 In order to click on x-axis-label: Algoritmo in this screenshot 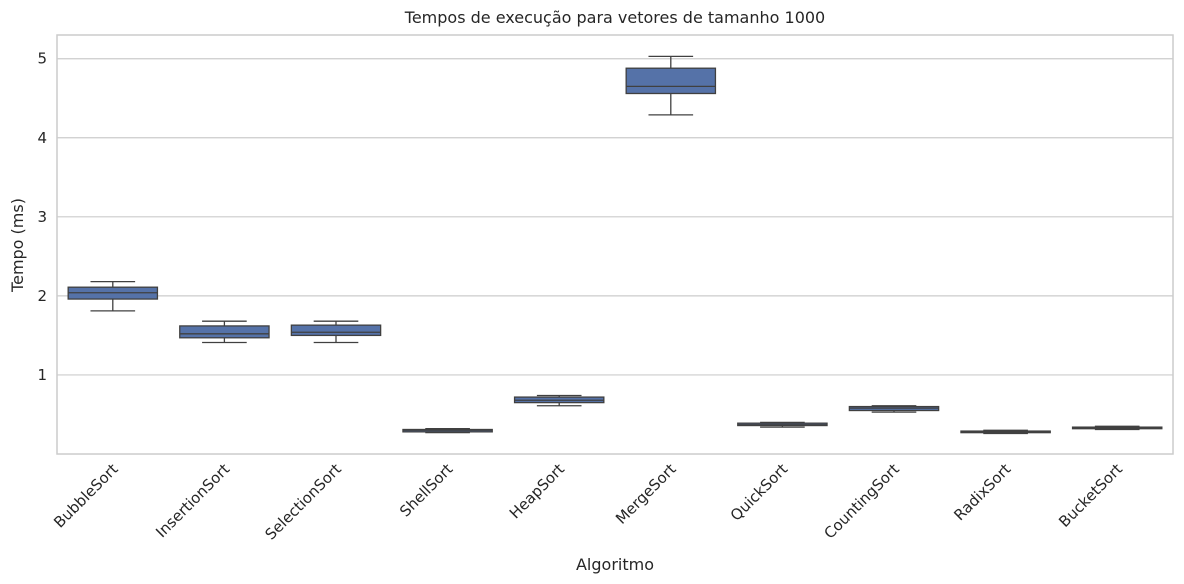, I will do `click(615, 564)`.